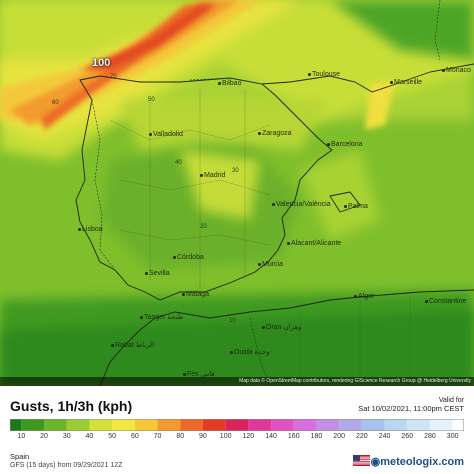  Describe the element at coordinates (384, 436) in the screenshot. I see `legend-tick-label: 240` at that location.